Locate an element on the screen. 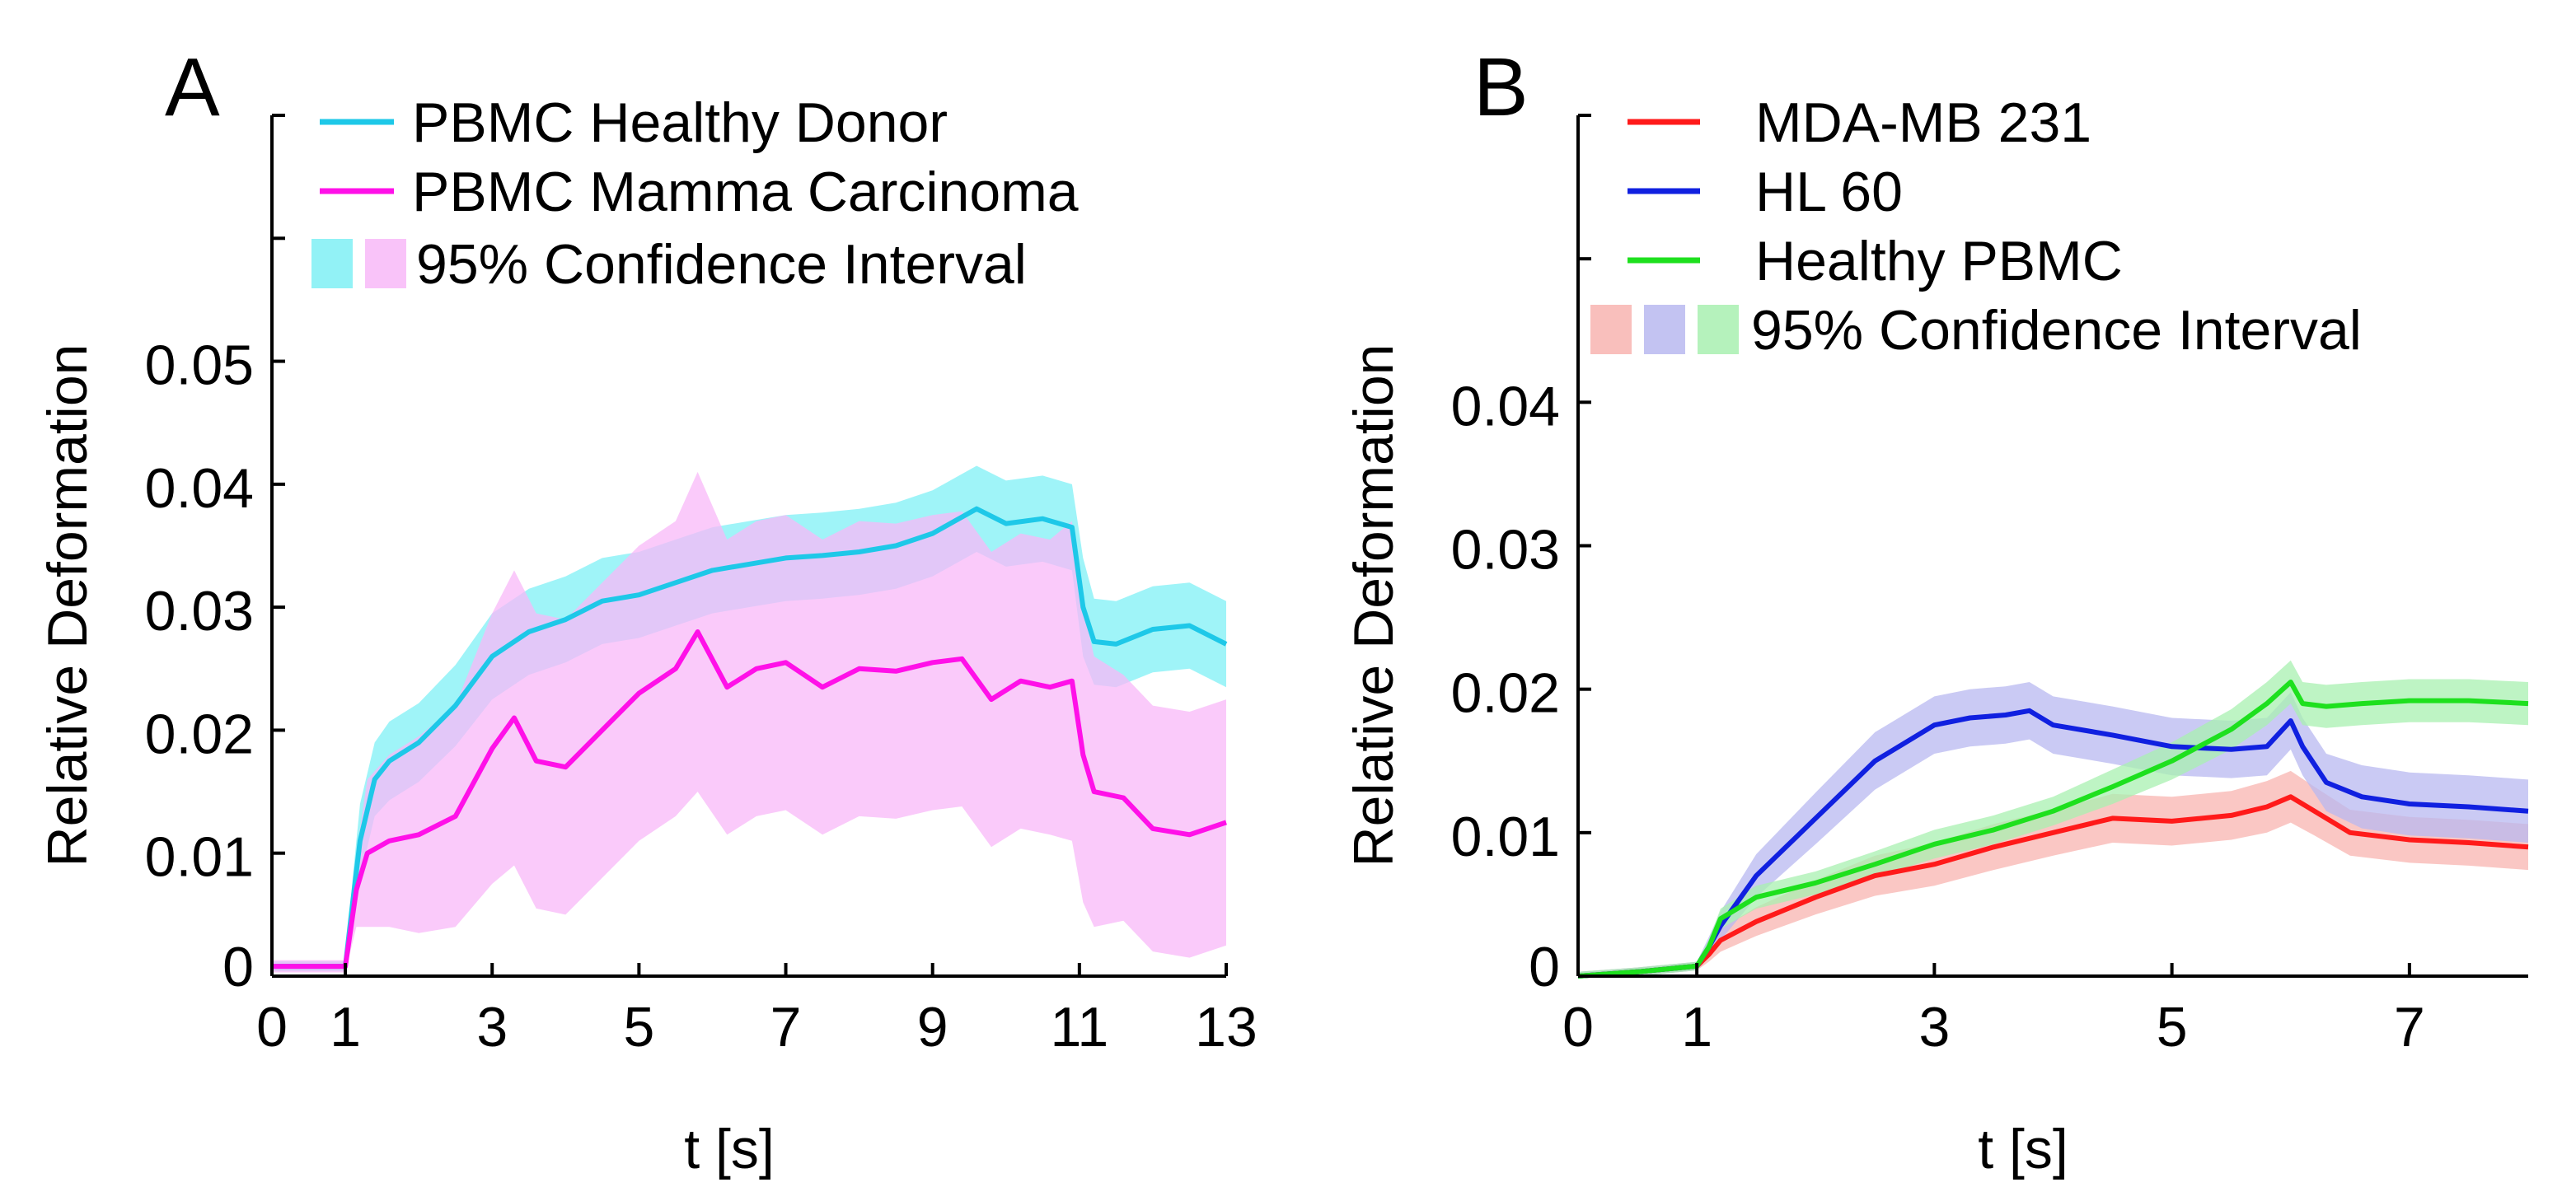 Image resolution: width=2576 pixels, height=1187 pixels. panel-a-series-lines is located at coordinates (750, 738).